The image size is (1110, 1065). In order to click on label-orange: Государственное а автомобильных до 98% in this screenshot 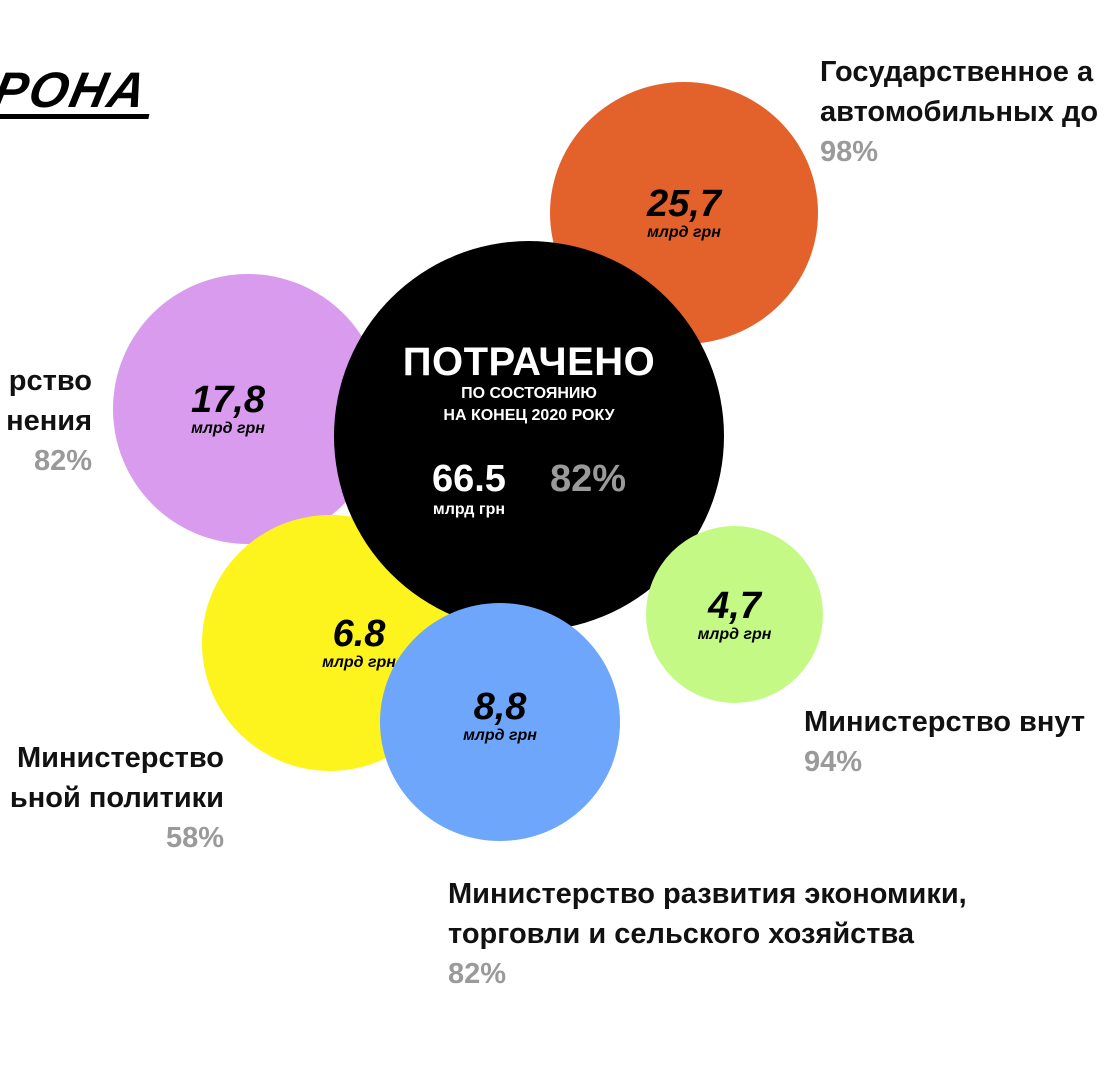, I will do `click(959, 112)`.